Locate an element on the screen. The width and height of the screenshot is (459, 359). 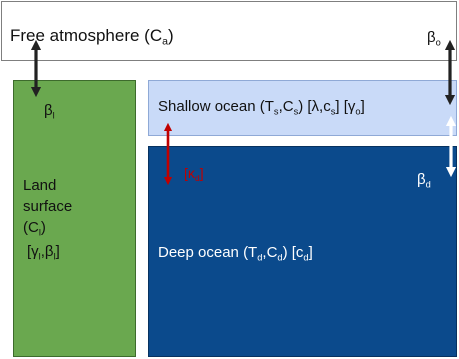
land-label-line1: Land is located at coordinates (40, 185).